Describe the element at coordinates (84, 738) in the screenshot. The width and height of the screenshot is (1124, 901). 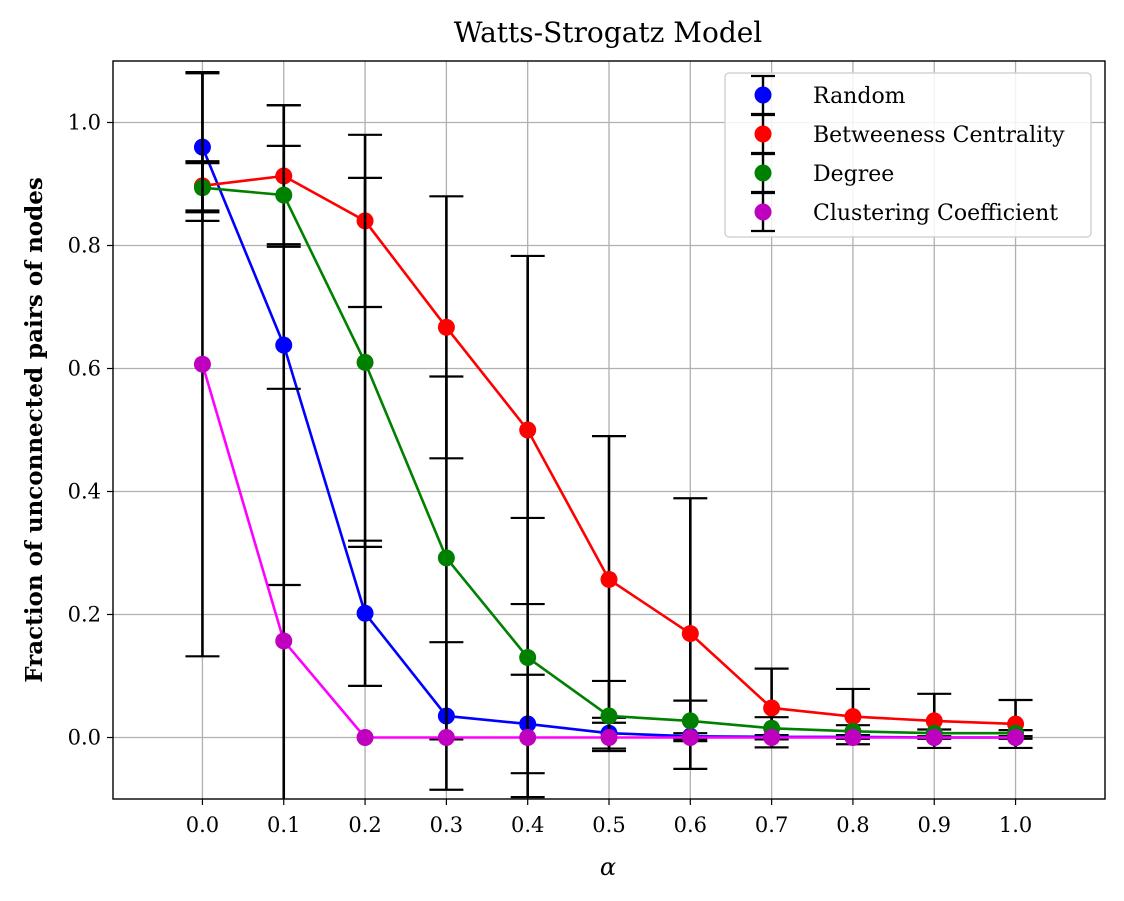
I see `y-tick-label: 0.0` at that location.